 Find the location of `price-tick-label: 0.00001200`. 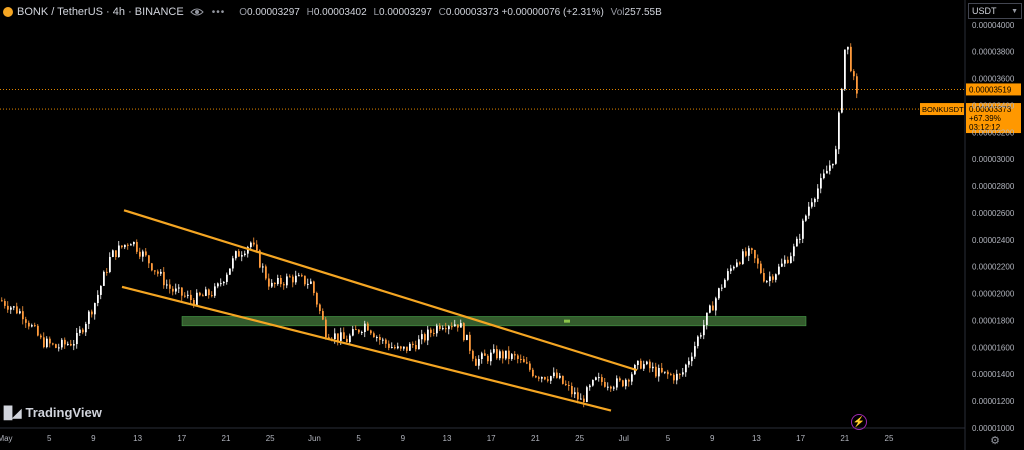

price-tick-label: 0.00001200 is located at coordinates (993, 401).